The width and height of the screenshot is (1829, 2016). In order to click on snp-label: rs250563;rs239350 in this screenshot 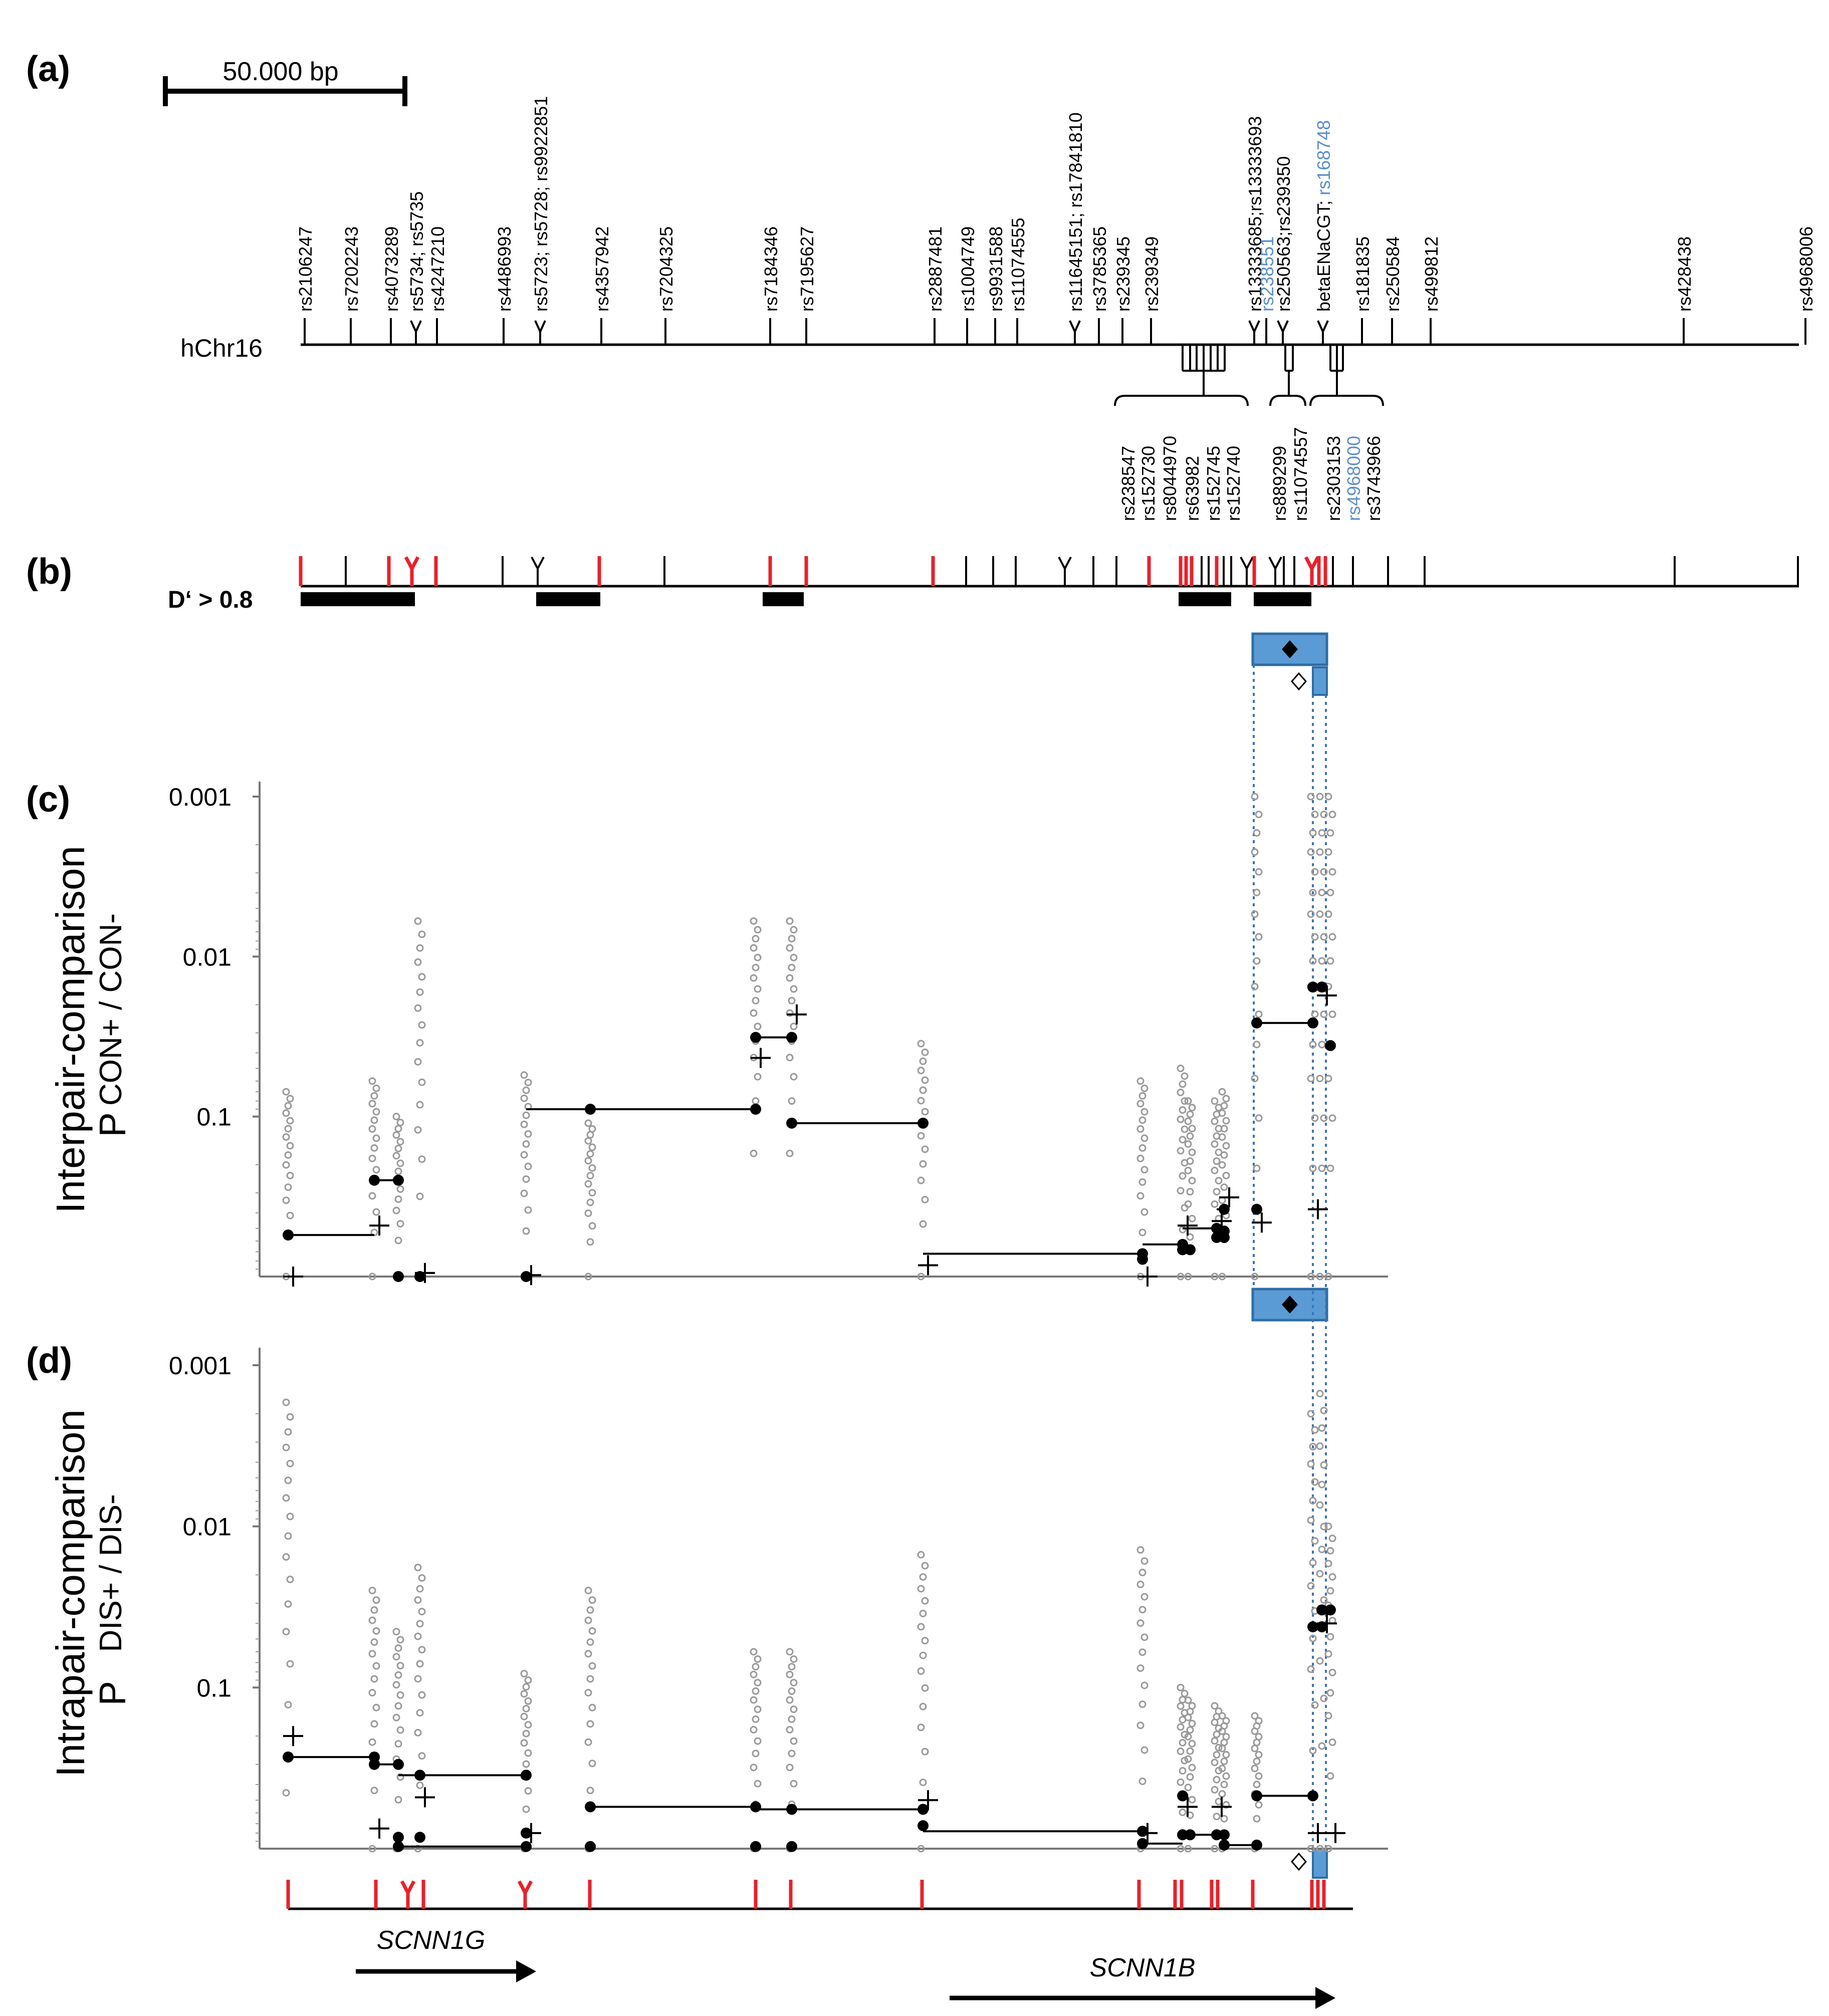, I will do `click(1284, 234)`.